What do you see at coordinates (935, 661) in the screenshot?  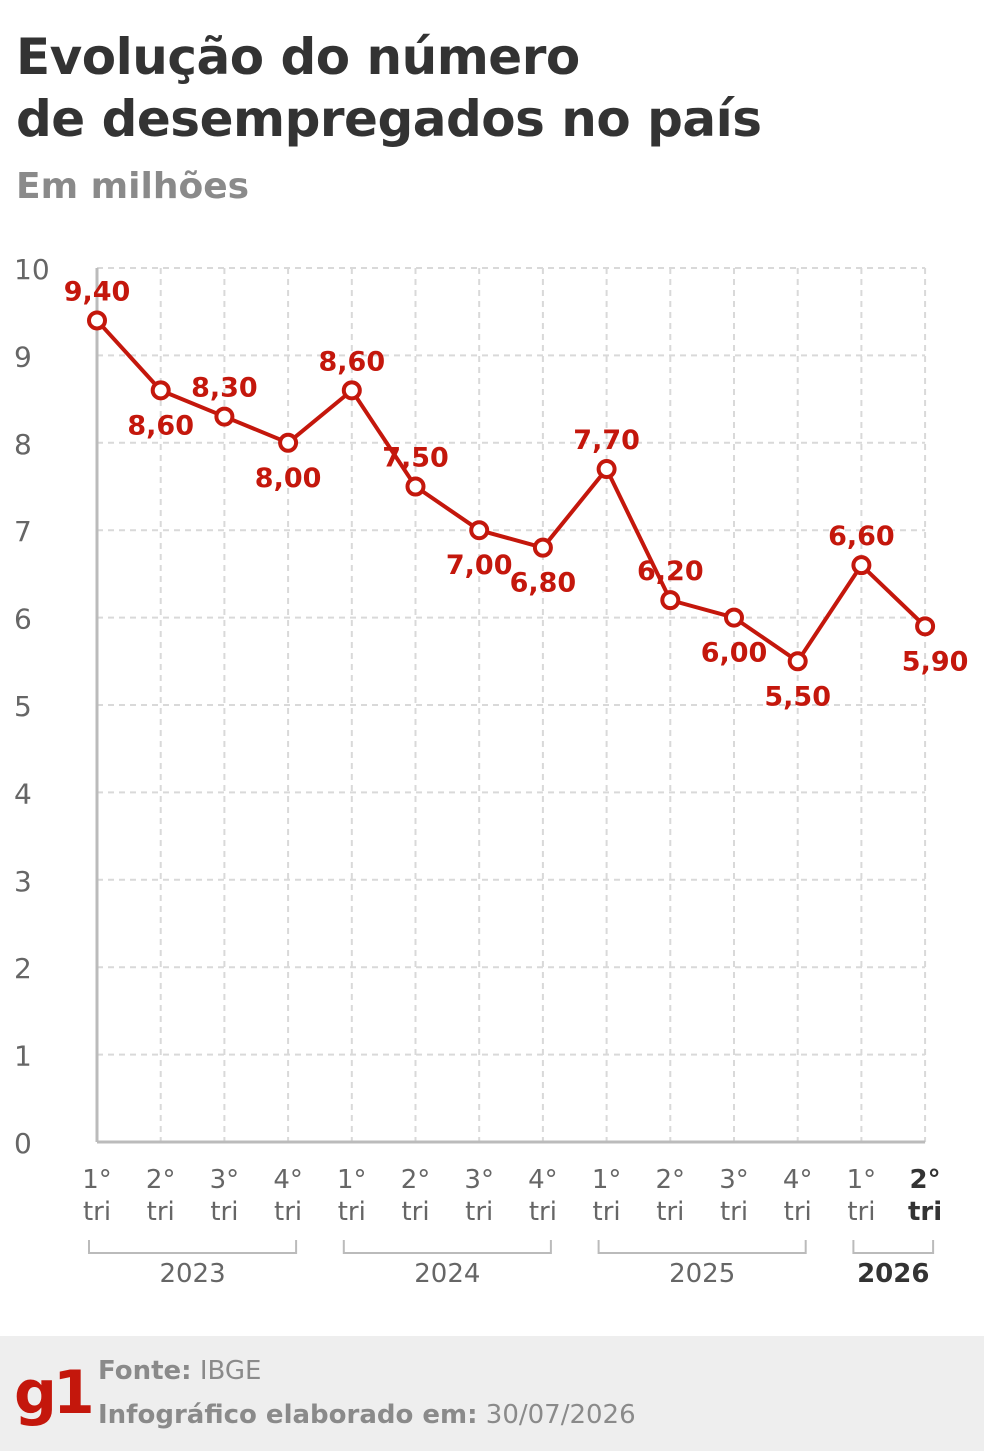 I see `data-label: 5,90` at bounding box center [935, 661].